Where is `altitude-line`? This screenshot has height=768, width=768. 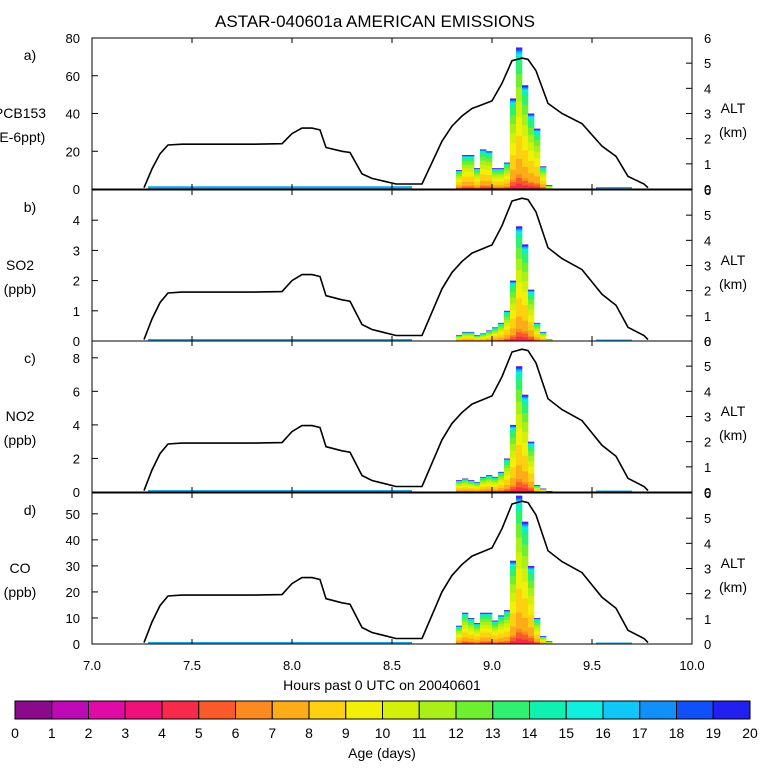 altitude-line is located at coordinates (396, 420).